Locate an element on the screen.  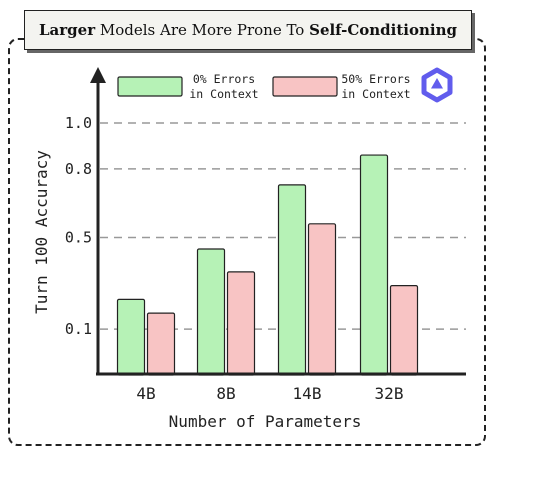
y-tick-label: 0.5 is located at coordinates (78, 238).